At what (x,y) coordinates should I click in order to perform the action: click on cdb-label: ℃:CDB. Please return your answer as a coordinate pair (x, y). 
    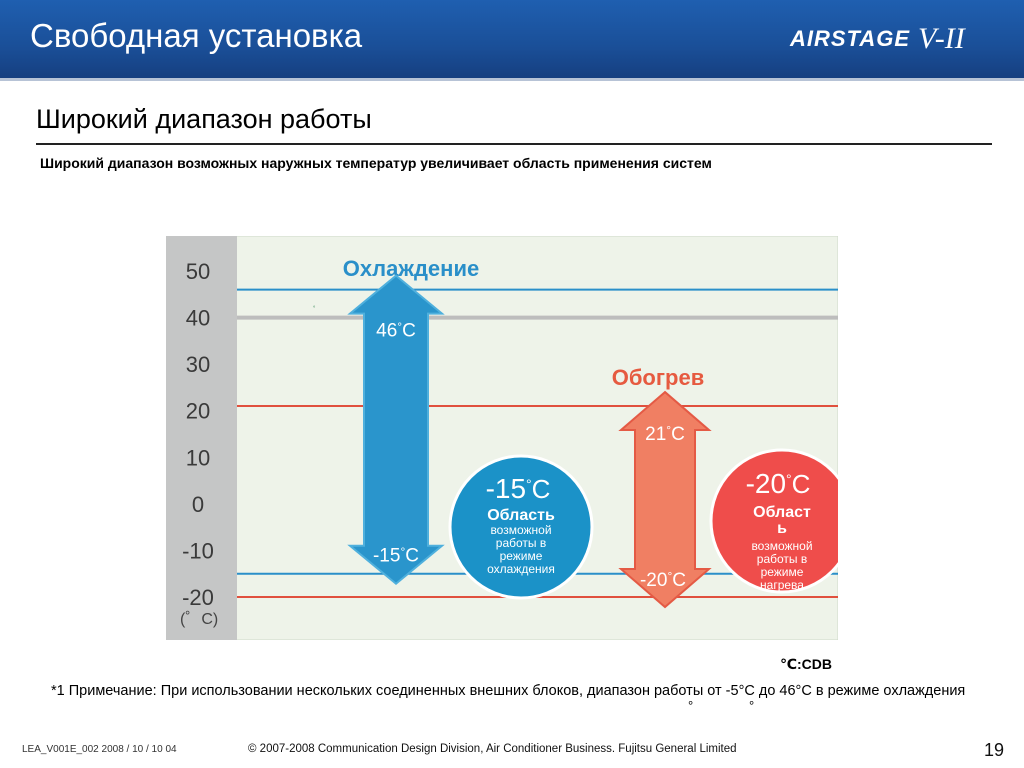
    Looking at the image, I should click on (806, 664).